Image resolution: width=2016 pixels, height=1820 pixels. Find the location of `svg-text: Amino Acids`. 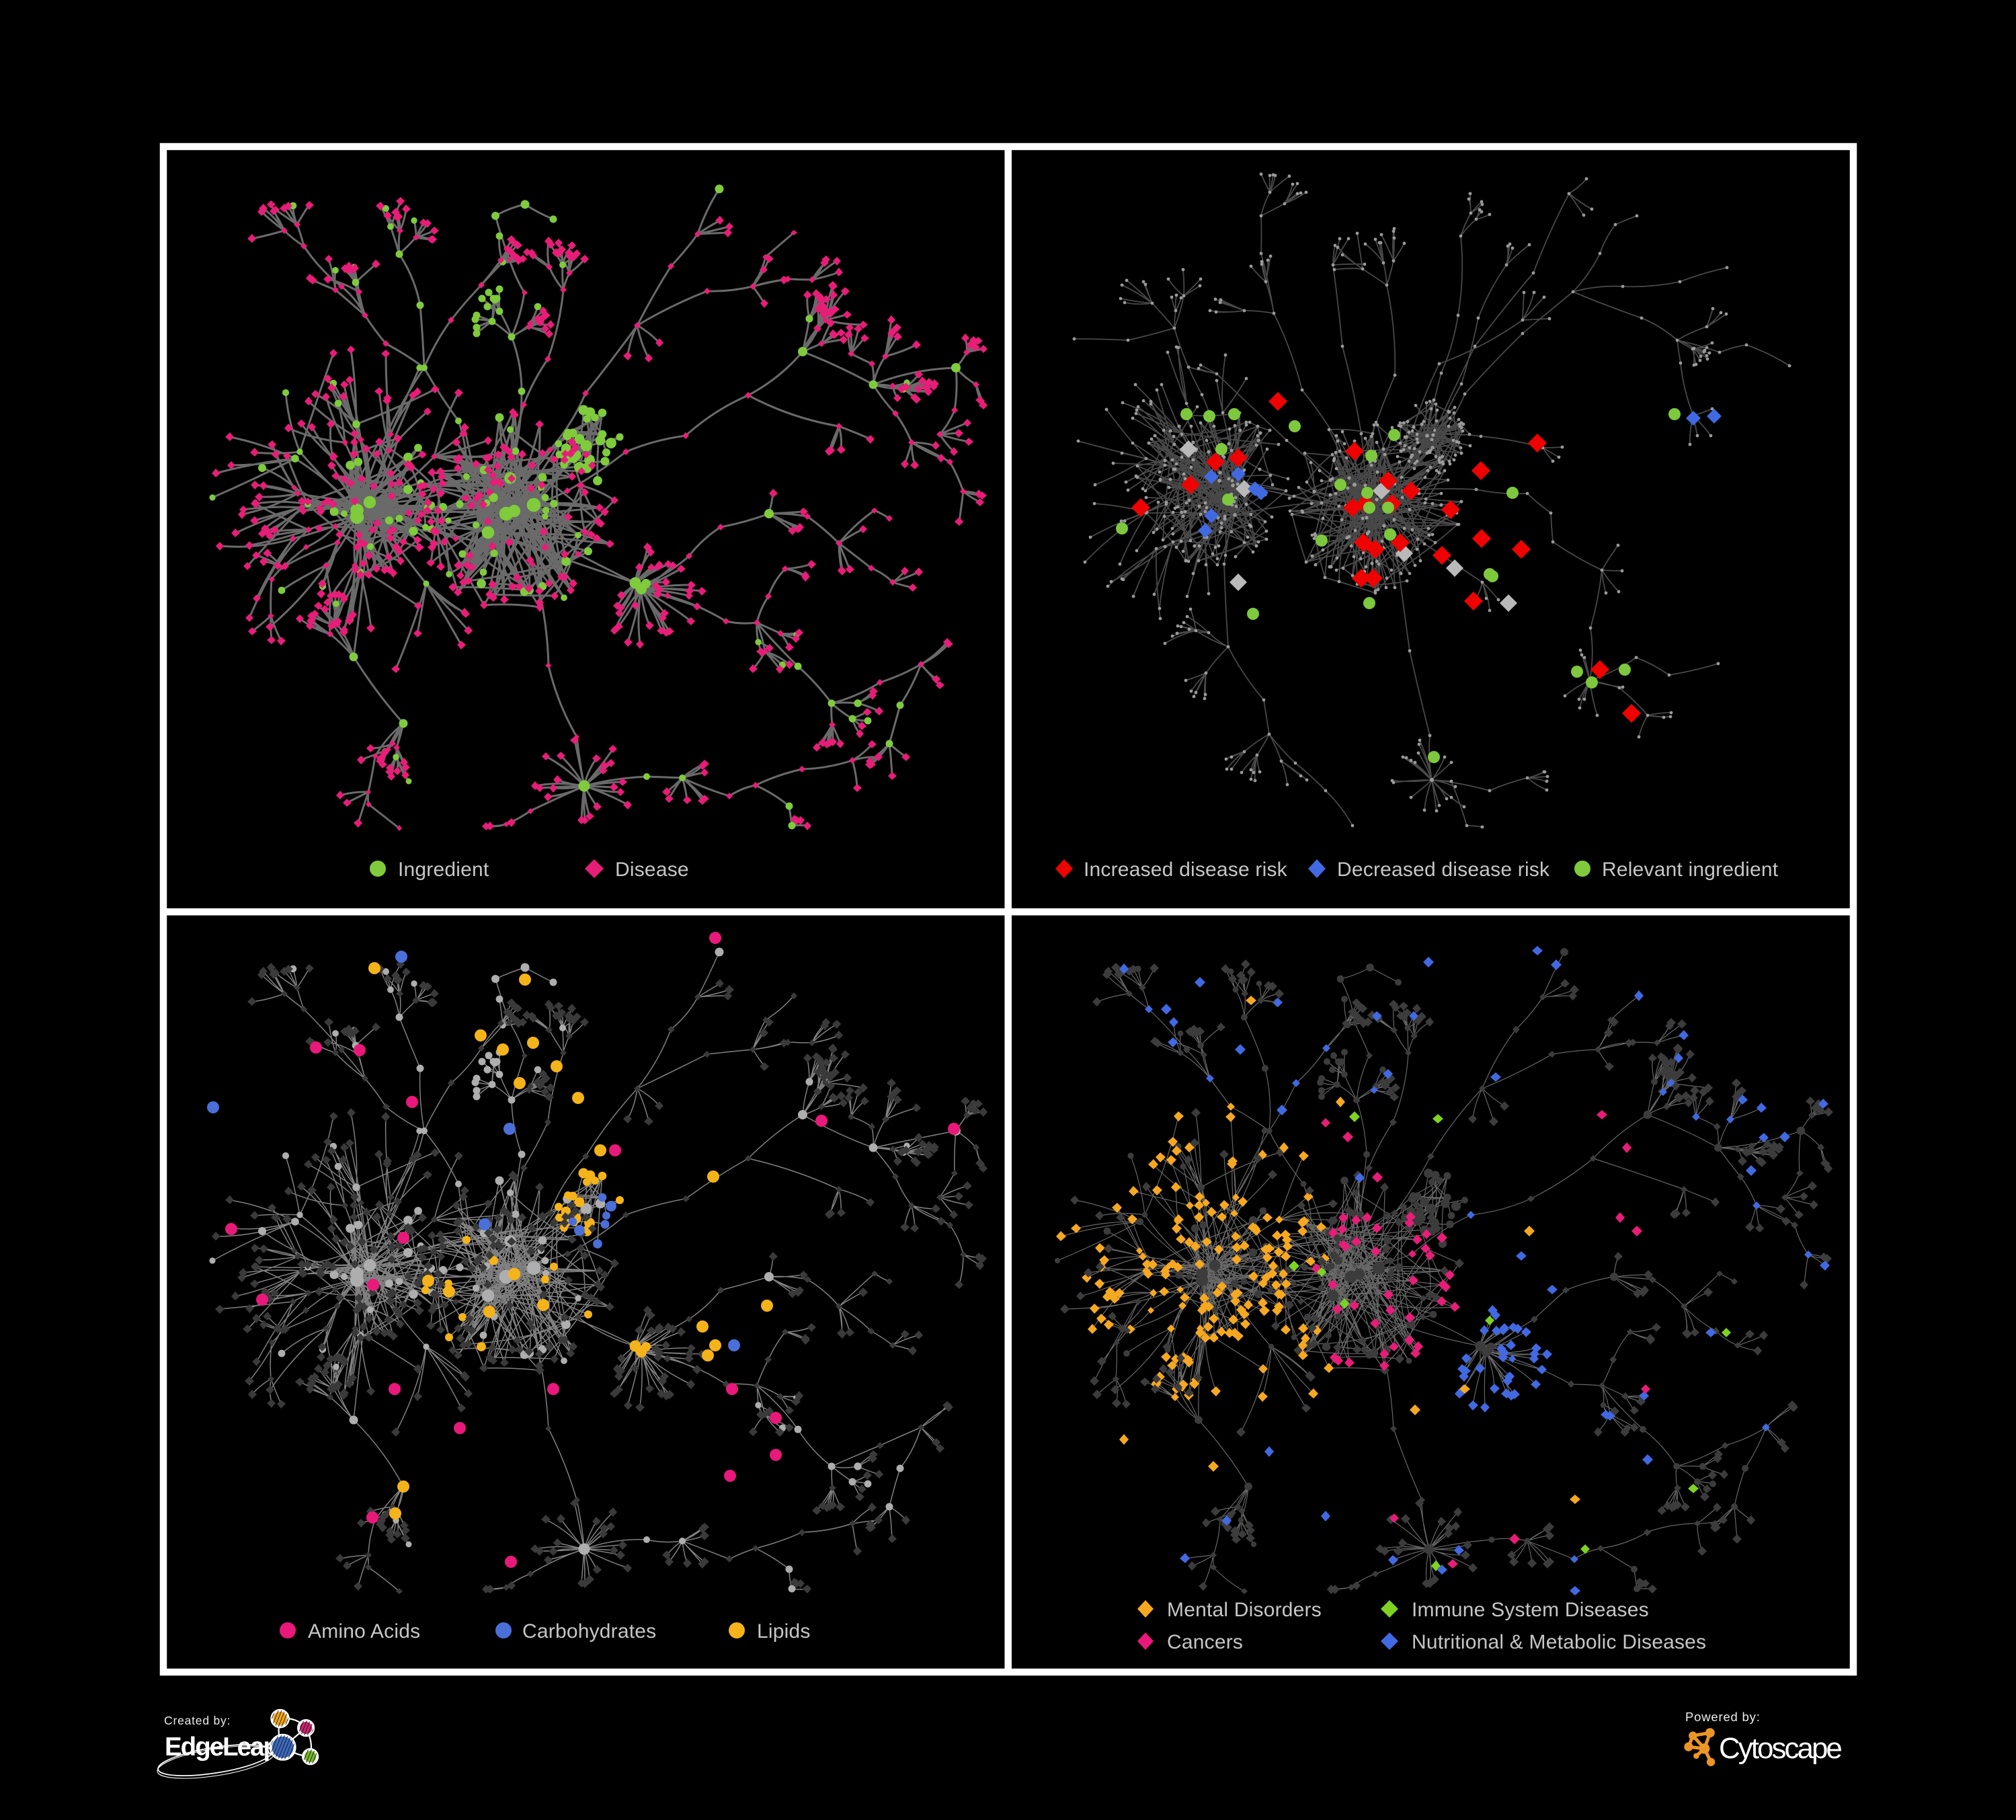

svg-text: Amino Acids is located at coordinates (364, 1631).